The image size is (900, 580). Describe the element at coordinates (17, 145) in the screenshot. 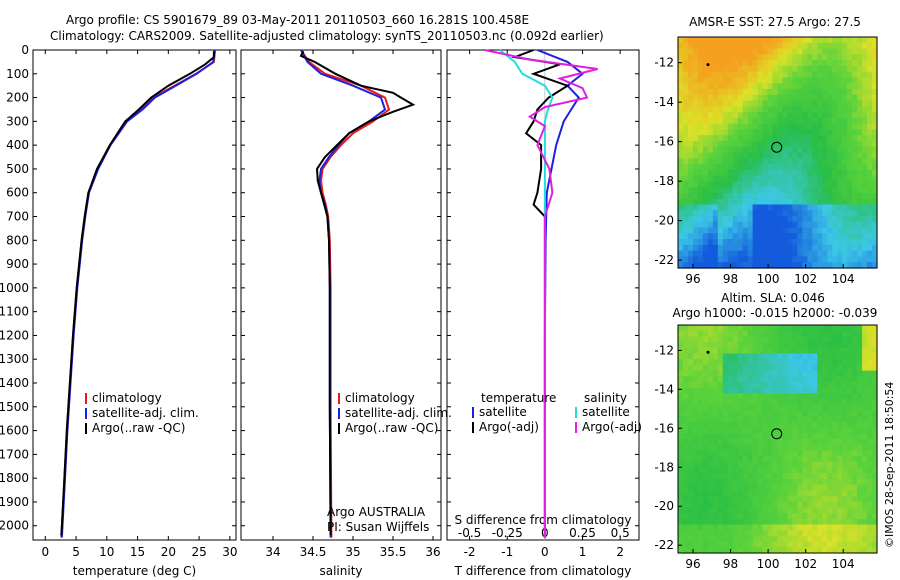

I see `y-tick-label: 400` at that location.